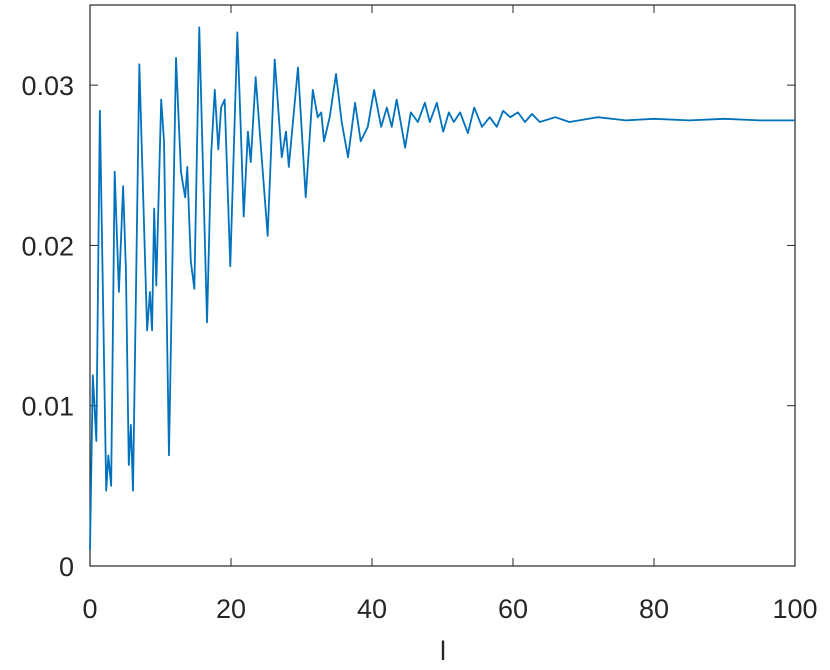 The image size is (830, 670). I want to click on x-axis-label: l, so click(443, 651).